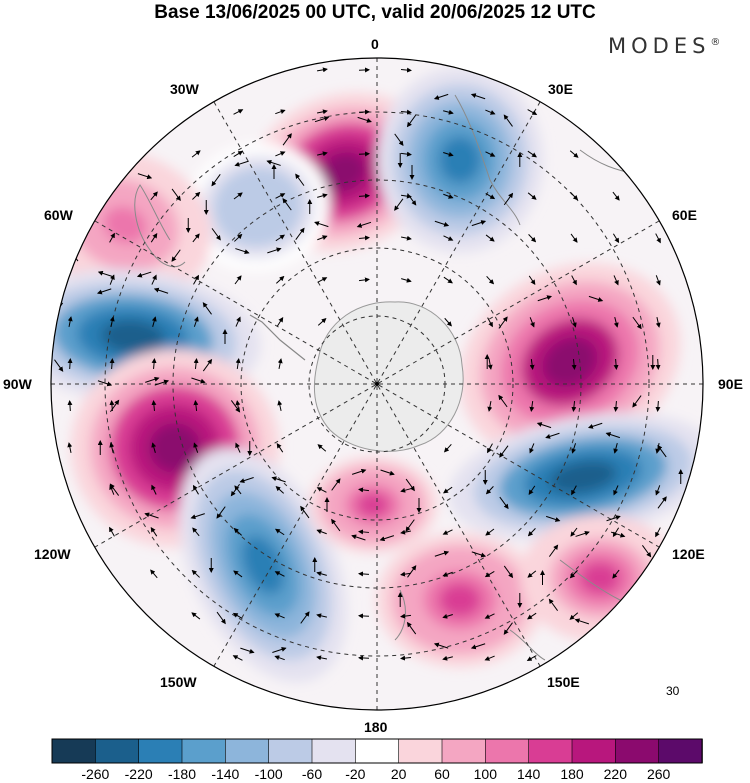 The height and width of the screenshot is (783, 750). What do you see at coordinates (182, 774) in the screenshot?
I see `colorbar-tick: -180` at bounding box center [182, 774].